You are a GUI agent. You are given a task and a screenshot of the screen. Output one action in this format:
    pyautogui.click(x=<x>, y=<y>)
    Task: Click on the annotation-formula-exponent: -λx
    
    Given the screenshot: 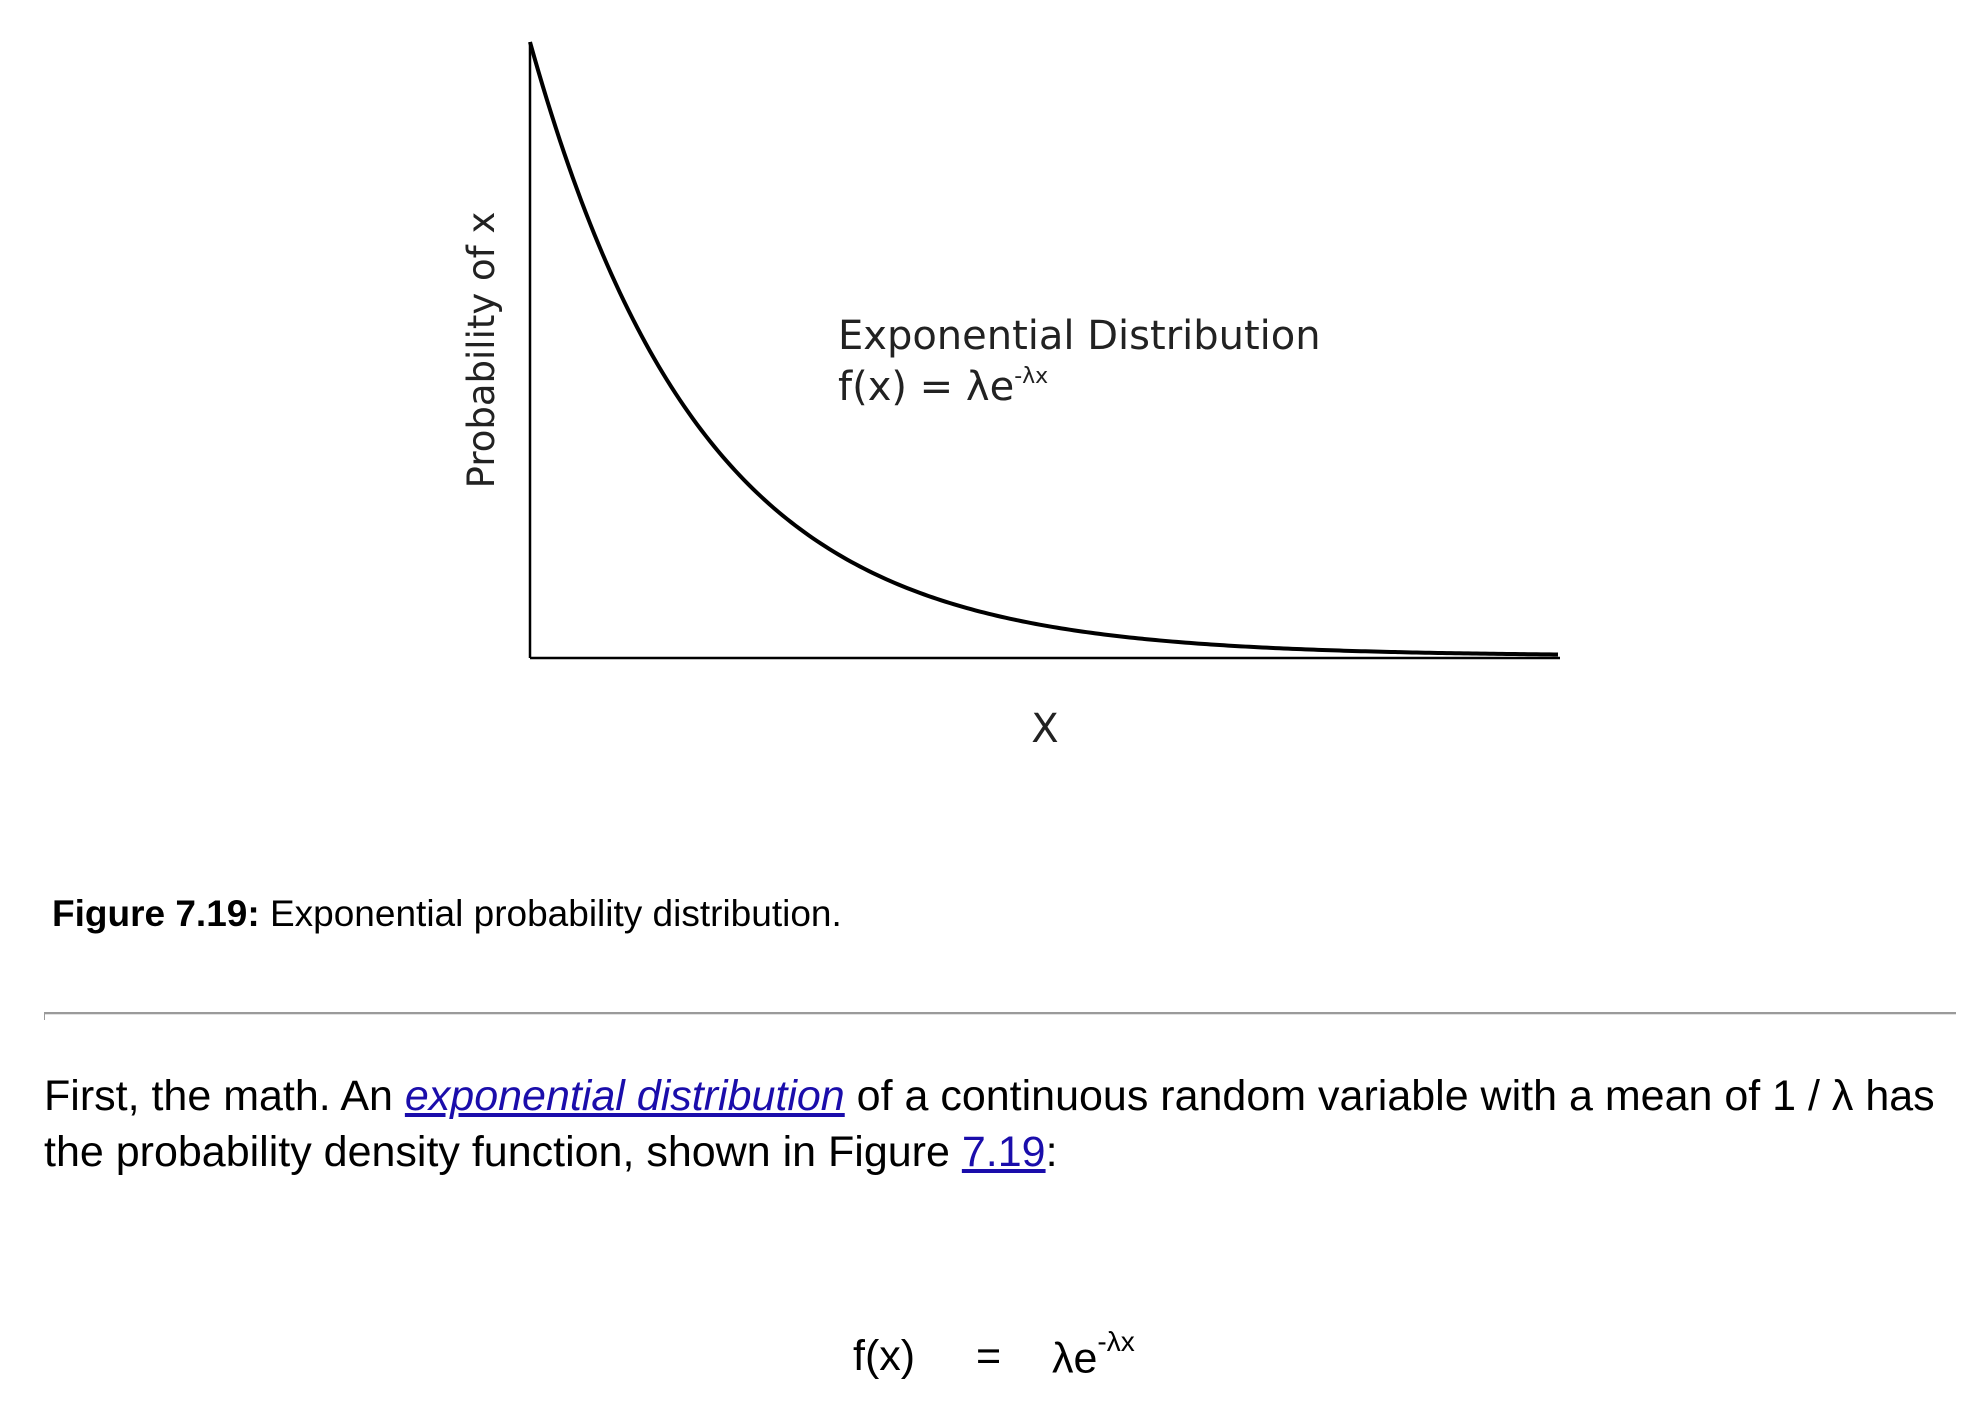 What is the action you would take?
    pyautogui.click(x=1031, y=376)
    